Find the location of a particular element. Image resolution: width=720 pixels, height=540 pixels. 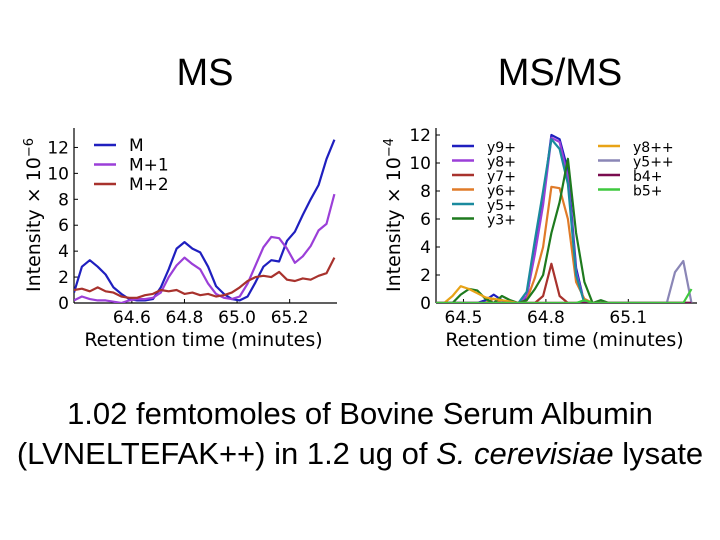

msms-legend-label: y5+ is located at coordinates (501, 206).